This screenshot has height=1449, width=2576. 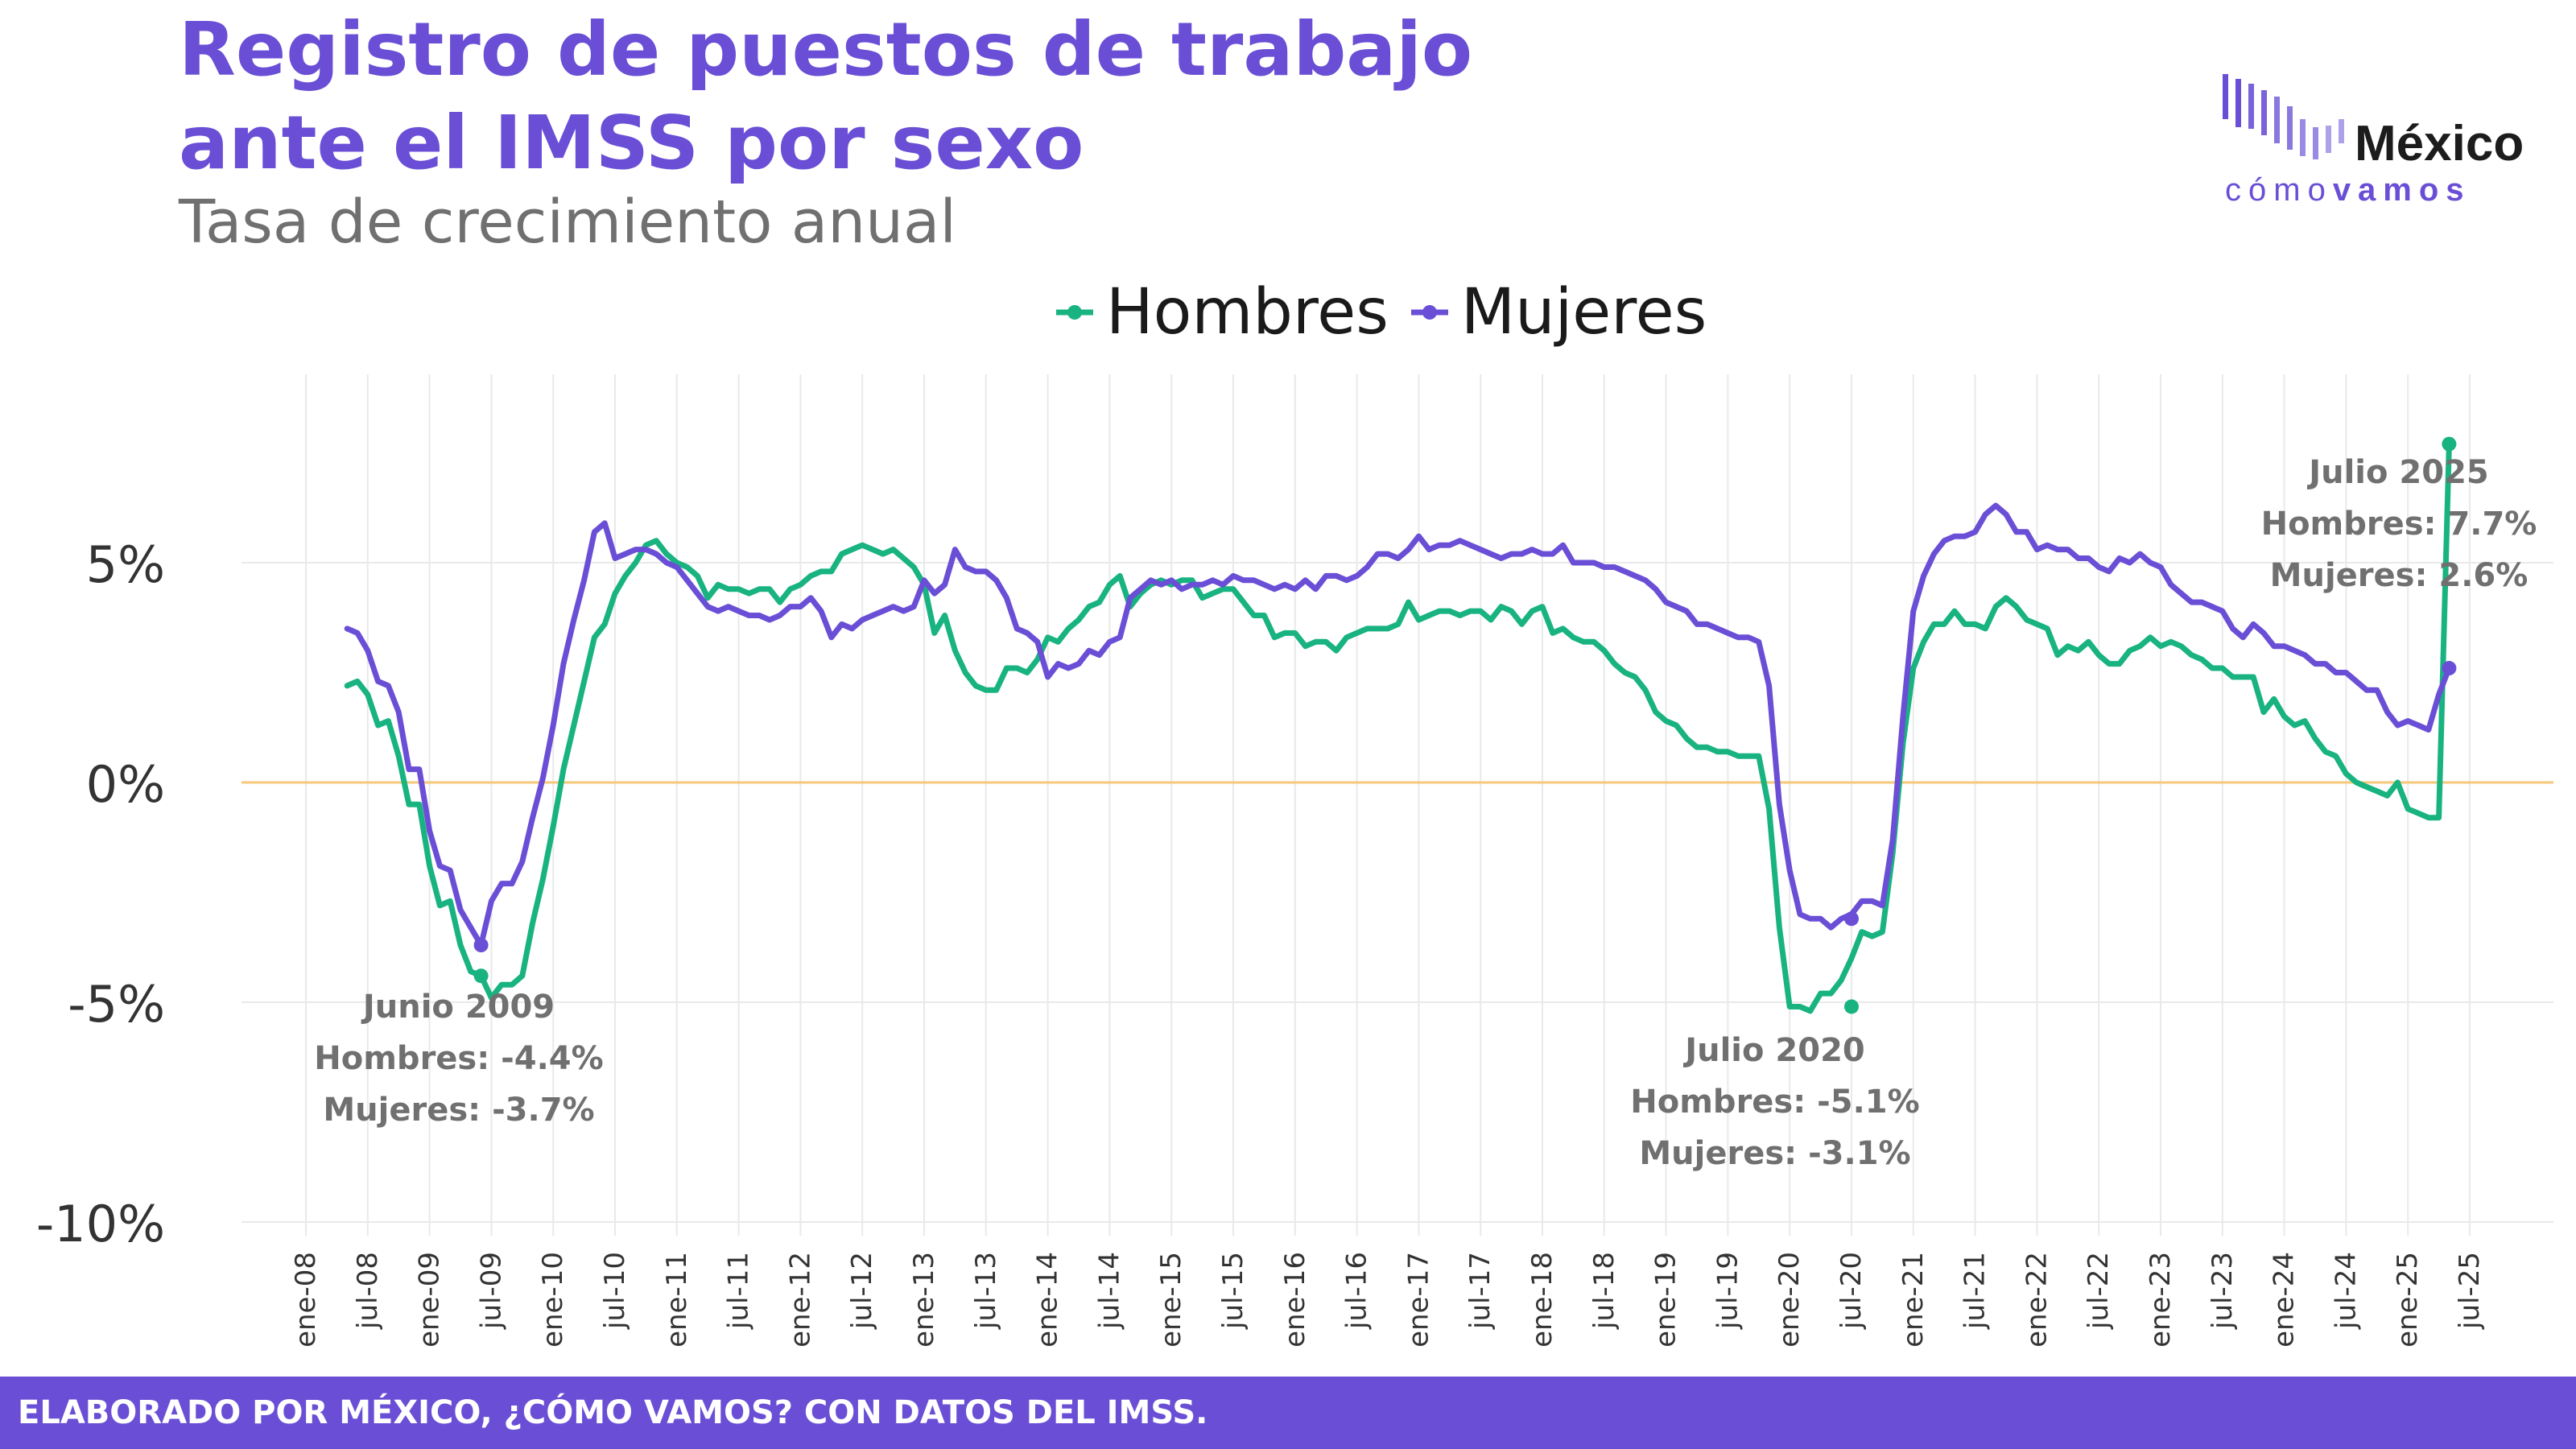 I want to click on x-tick-label: ene-15, so click(x=1171, y=1300).